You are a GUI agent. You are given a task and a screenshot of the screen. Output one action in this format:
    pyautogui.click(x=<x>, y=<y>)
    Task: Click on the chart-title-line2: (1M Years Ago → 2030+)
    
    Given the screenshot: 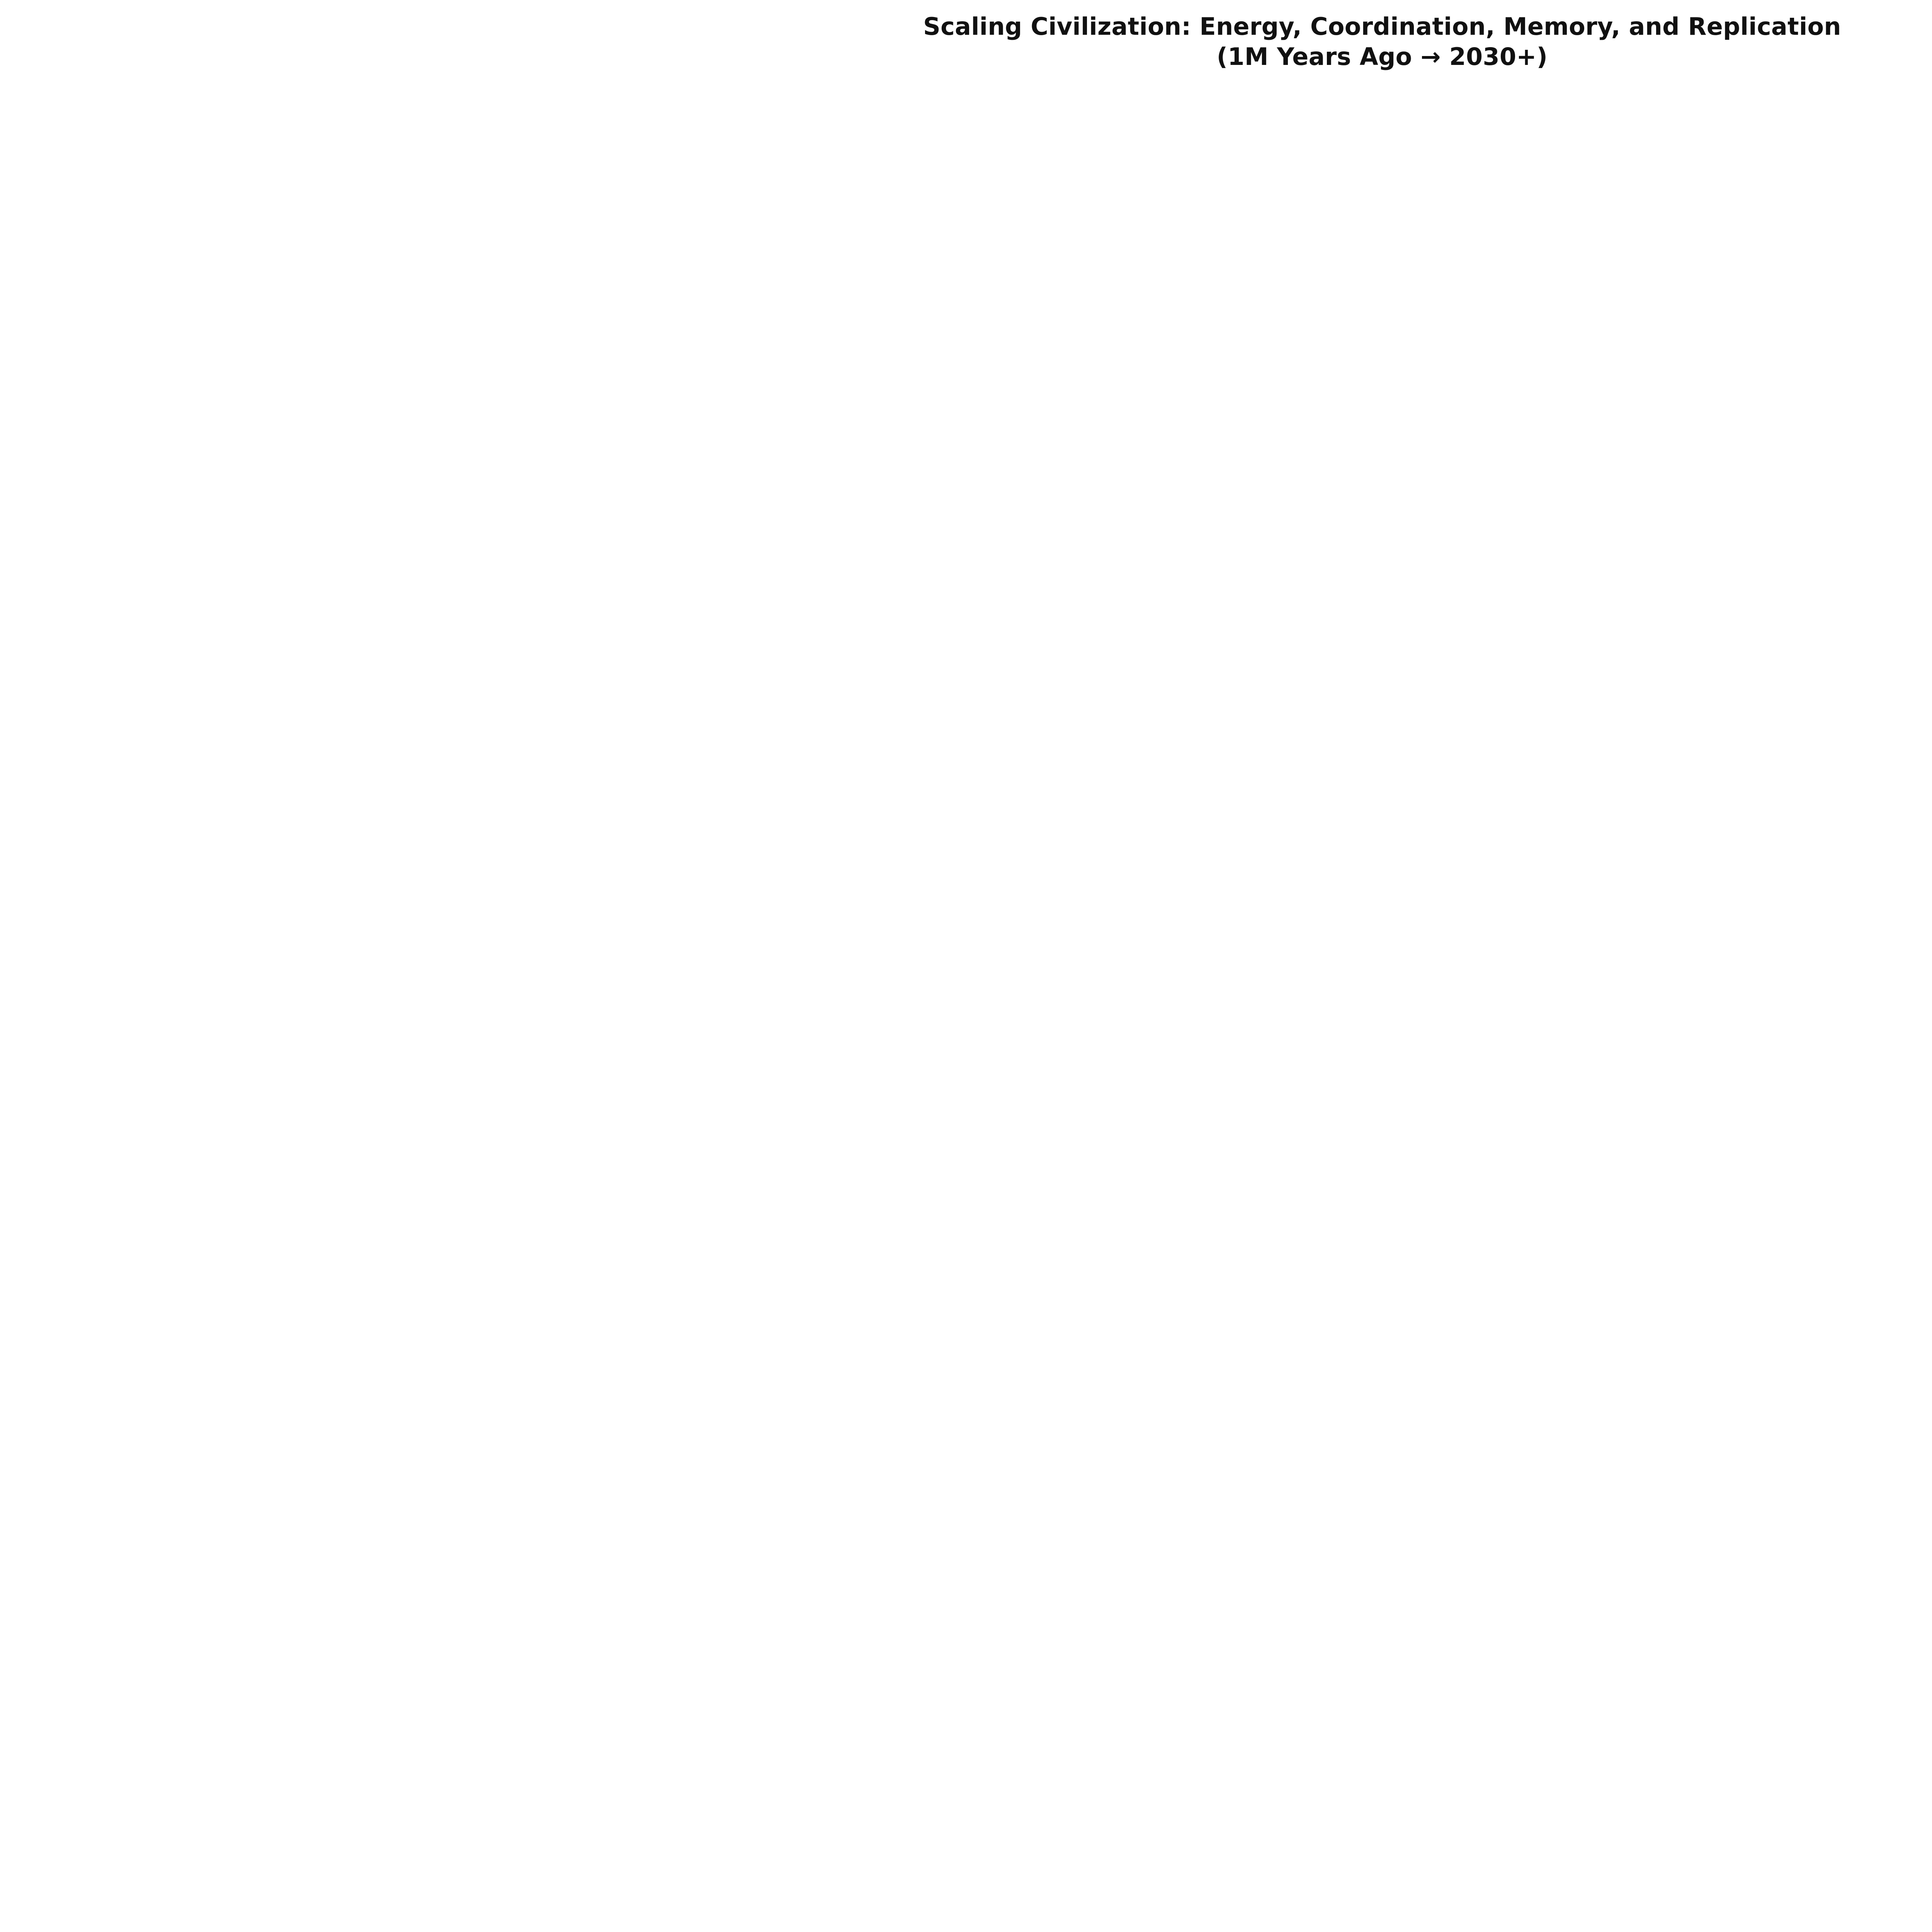 What is the action you would take?
    pyautogui.click(x=1382, y=57)
    